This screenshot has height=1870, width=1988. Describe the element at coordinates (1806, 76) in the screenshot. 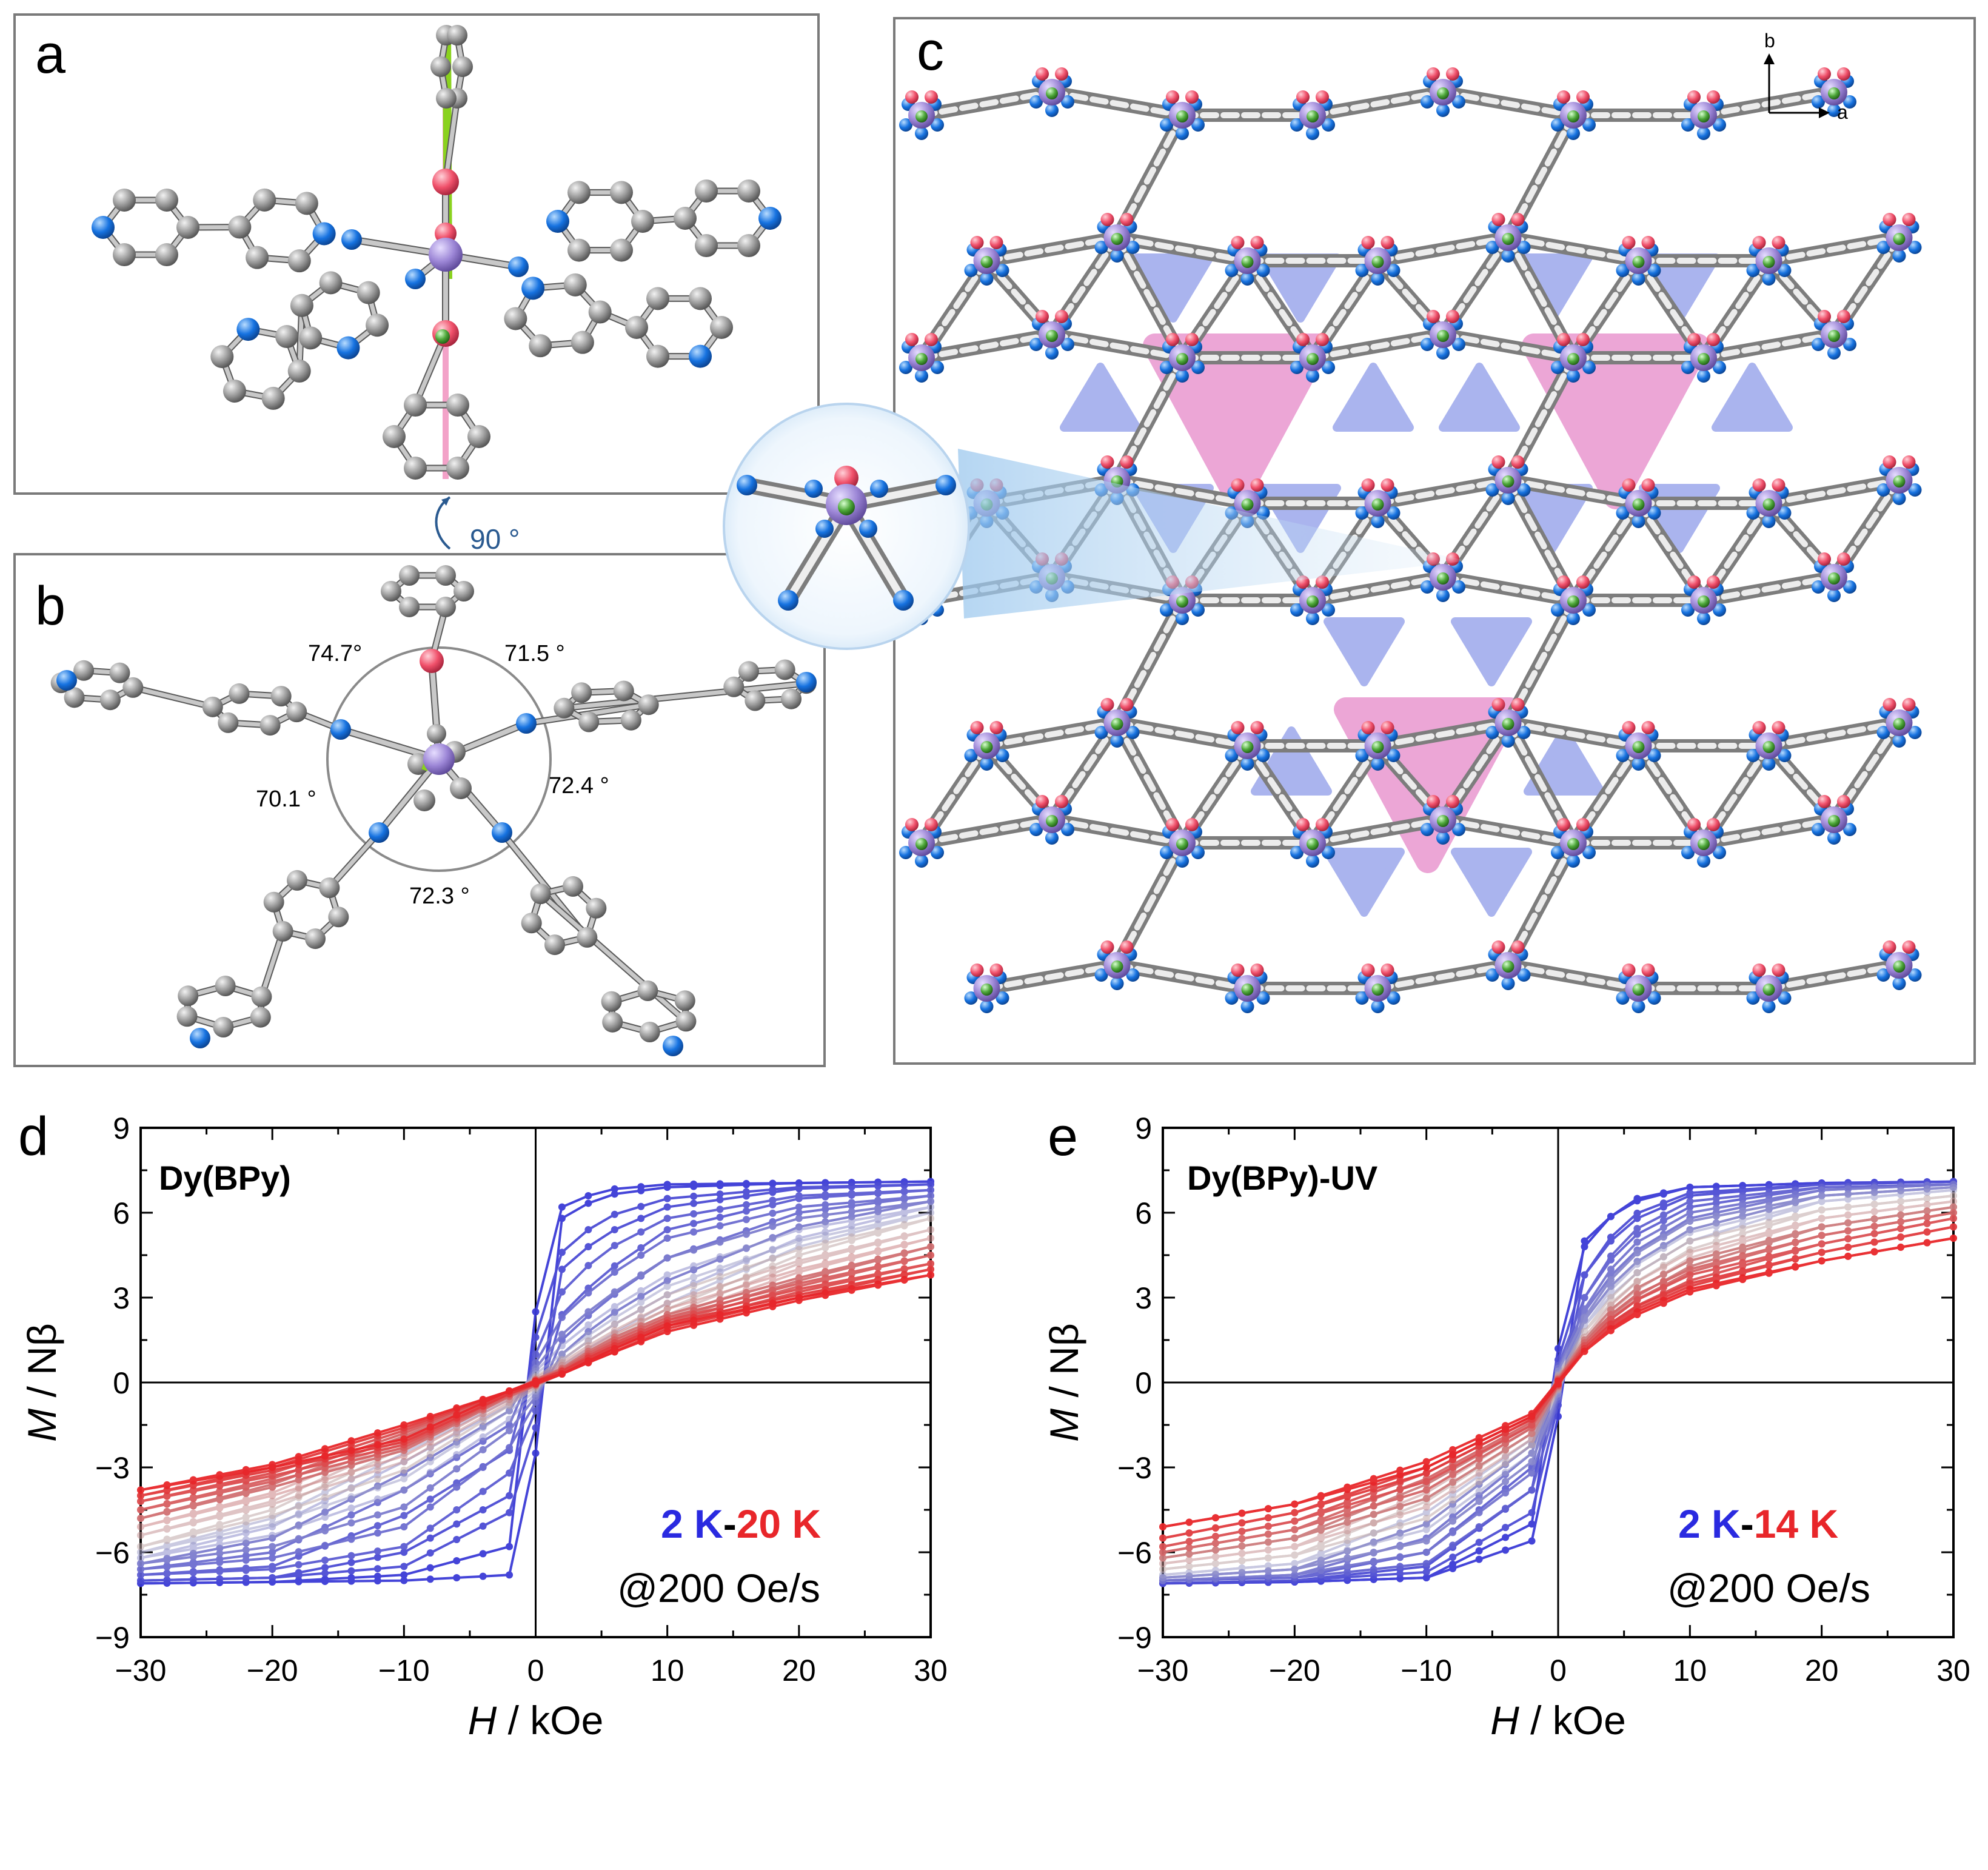

I see `axis-indicator: b a` at that location.